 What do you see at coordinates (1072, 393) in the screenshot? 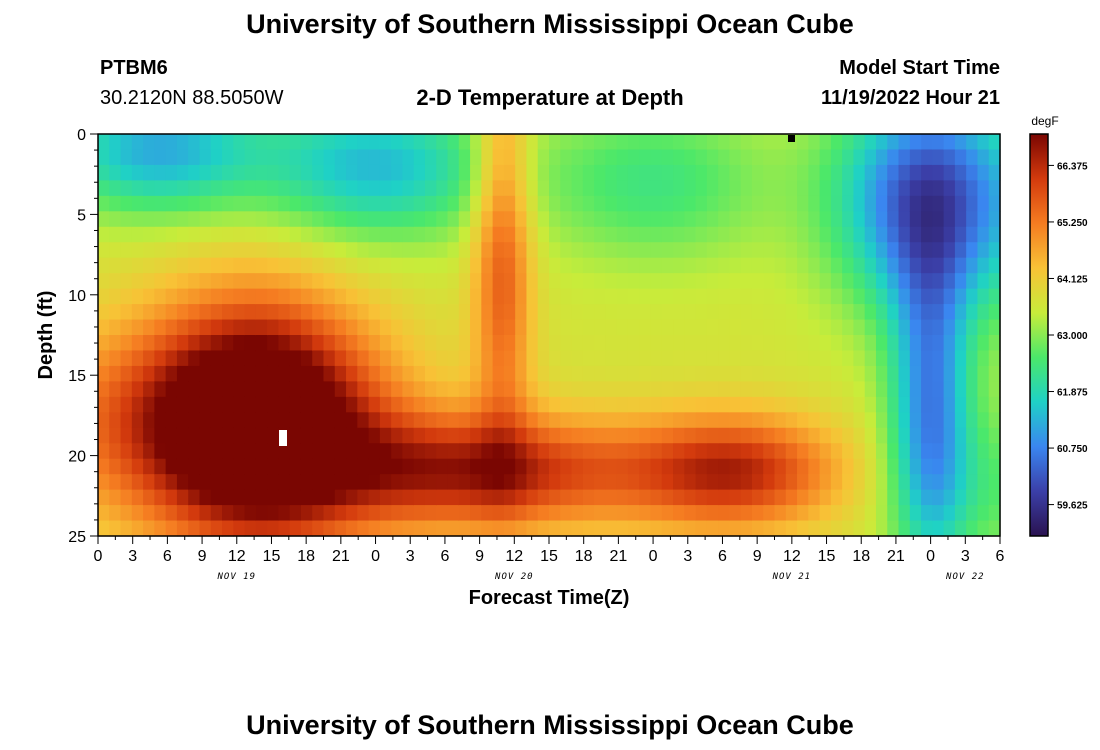
I see `colorbar-tick-label: 61.875` at bounding box center [1072, 393].